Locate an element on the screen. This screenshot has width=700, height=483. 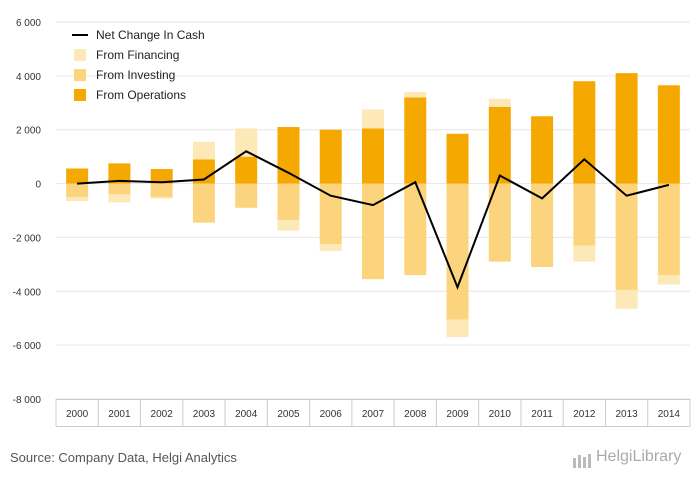
y-tick-label: 6 000 is located at coordinates (28, 23).